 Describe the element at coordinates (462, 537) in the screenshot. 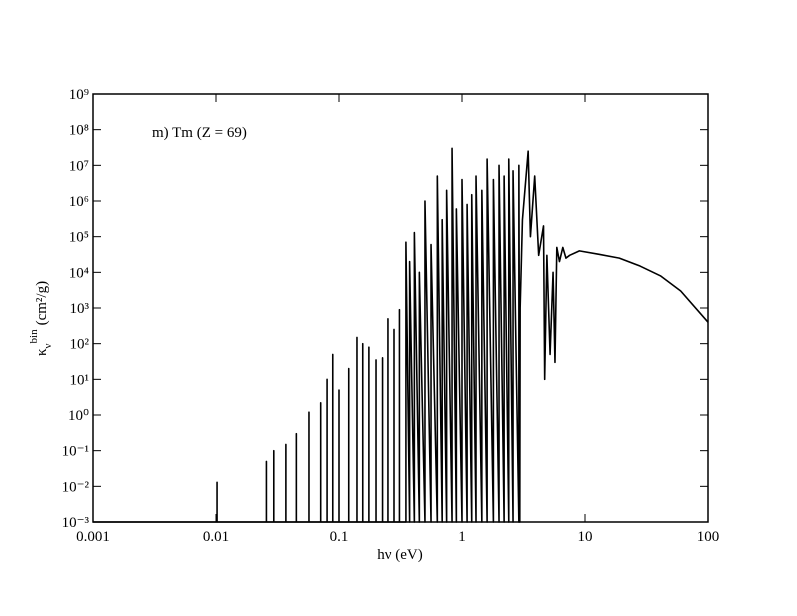

I see `x-tick-label: 1` at that location.